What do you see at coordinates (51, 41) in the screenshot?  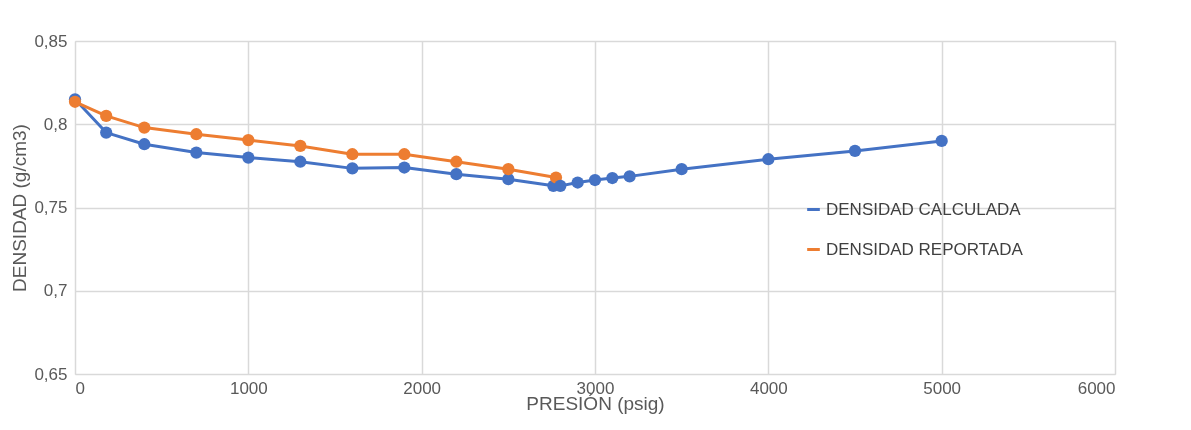 I see `y-tick-label: 0,85` at bounding box center [51, 41].